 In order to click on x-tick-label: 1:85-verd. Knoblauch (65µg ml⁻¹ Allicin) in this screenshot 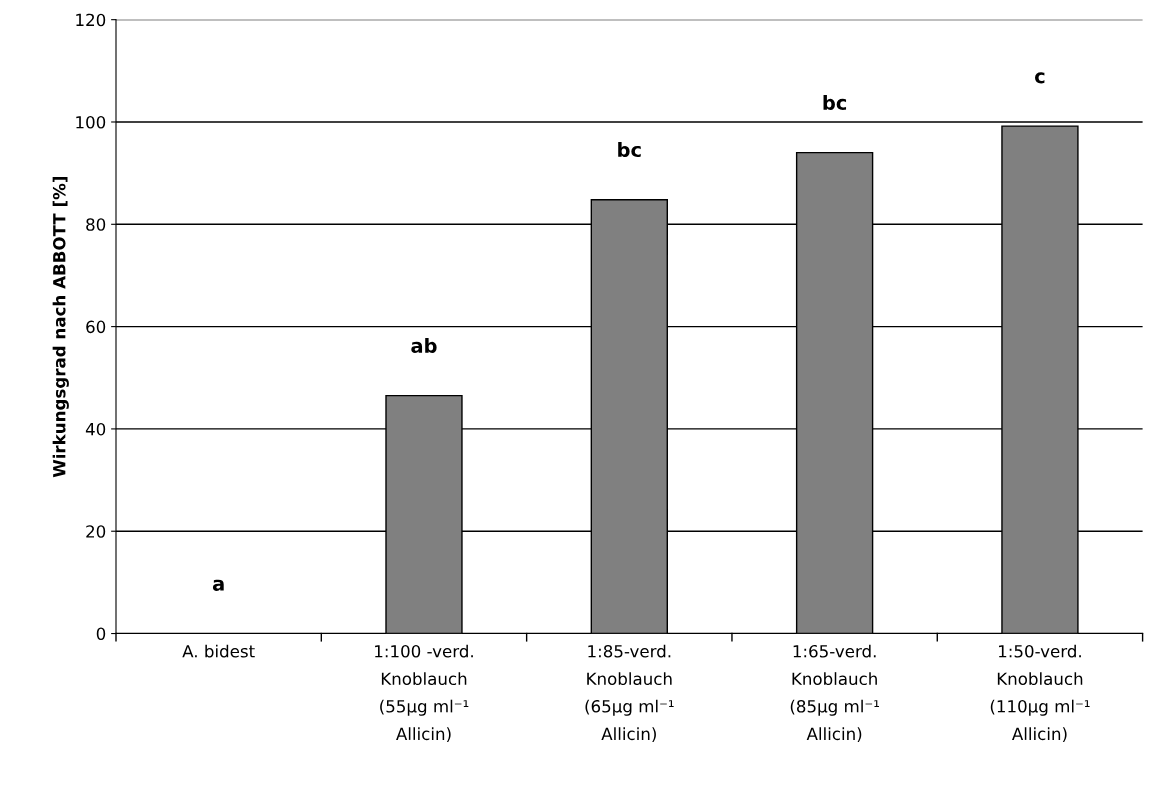, I will do `click(629, 693)`.